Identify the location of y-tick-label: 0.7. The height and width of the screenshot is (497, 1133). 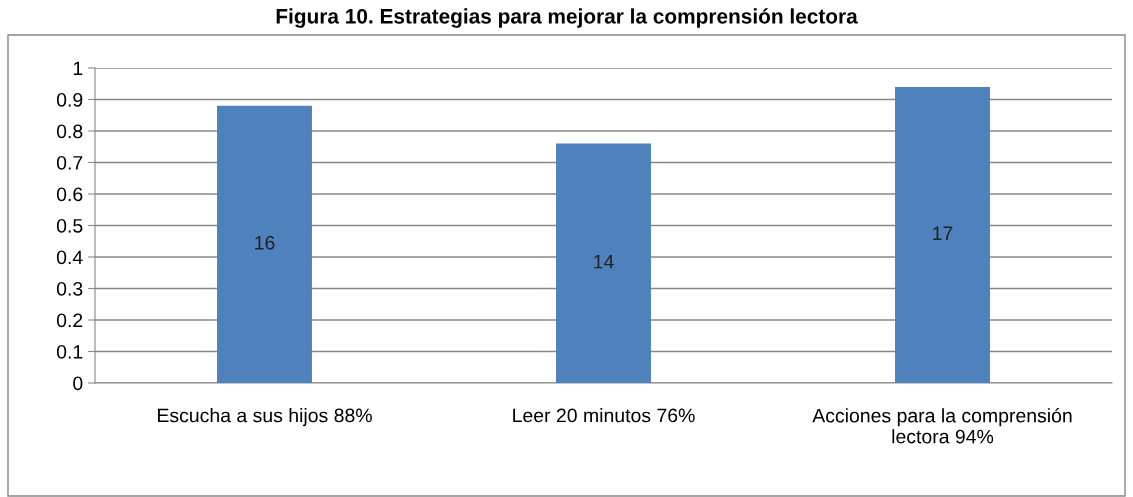
(69, 162).